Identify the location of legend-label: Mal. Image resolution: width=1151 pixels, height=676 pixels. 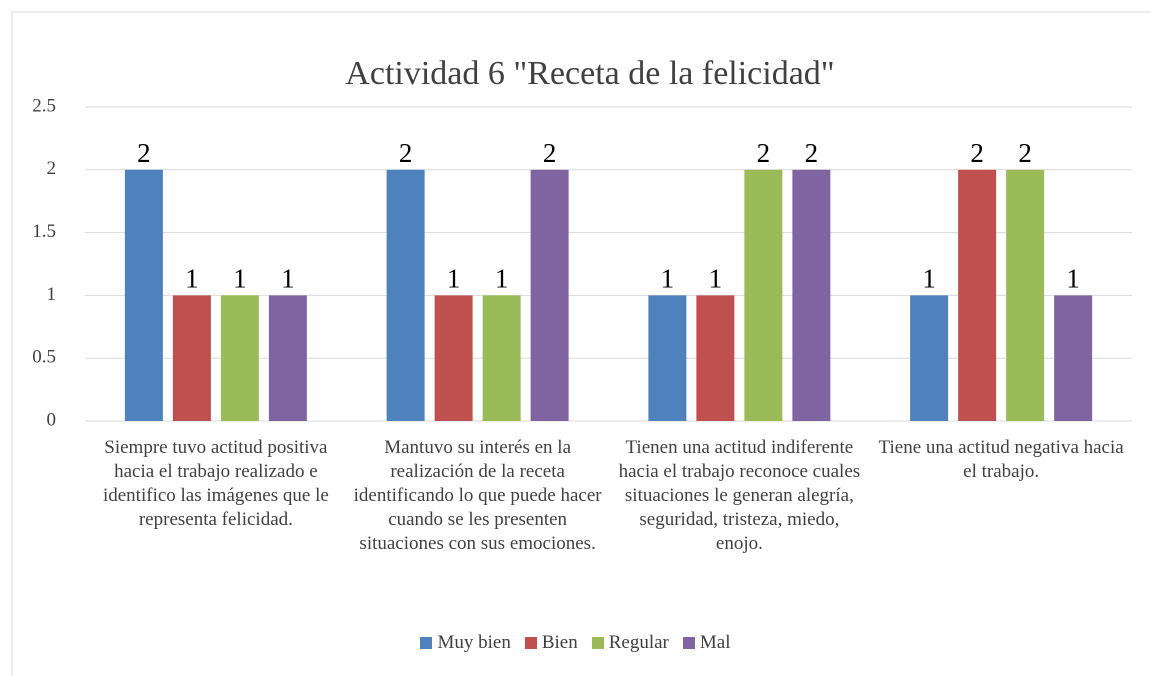
(715, 642).